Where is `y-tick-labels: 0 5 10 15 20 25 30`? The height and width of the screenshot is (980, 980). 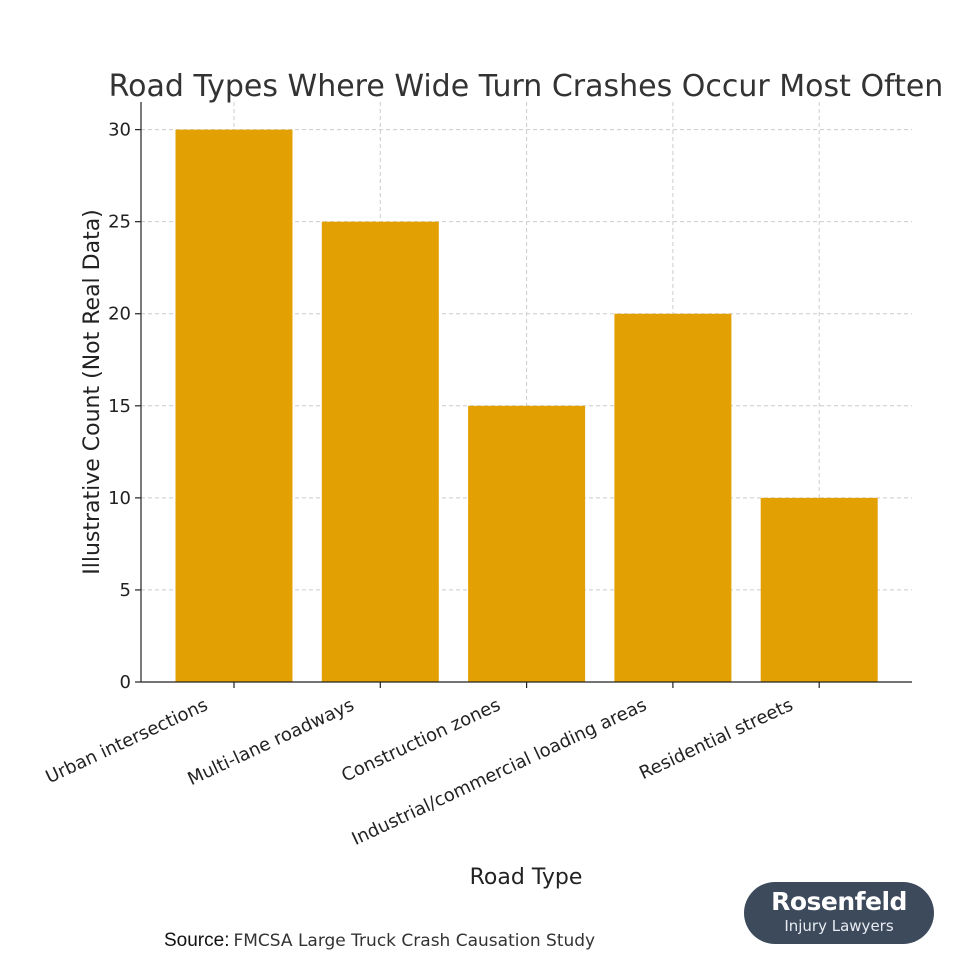 y-tick-labels: 0 5 10 15 20 25 30 is located at coordinates (124, 406).